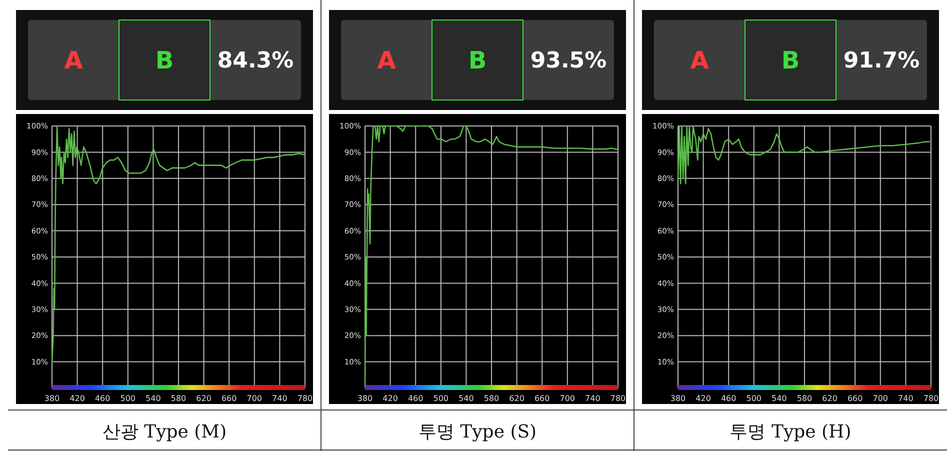  Describe the element at coordinates (791, 431) in the screenshot. I see `text: 투명 Type (H)` at that location.